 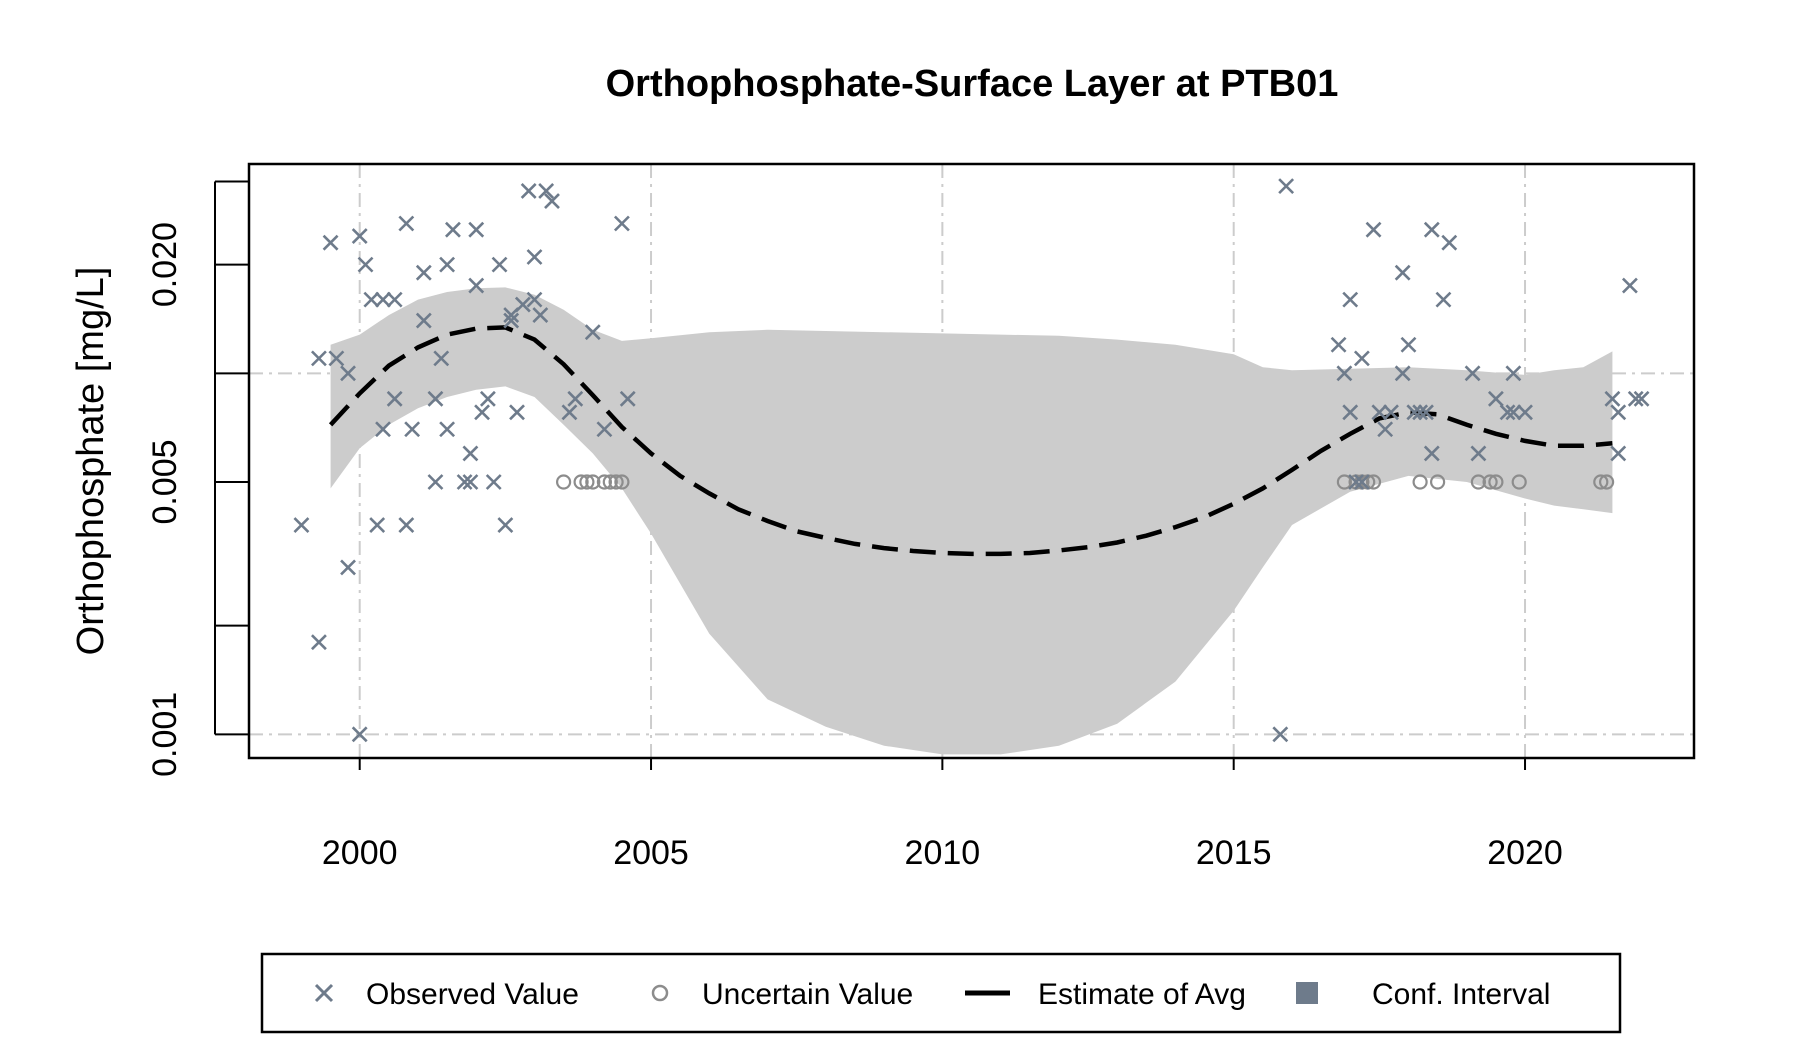 What do you see at coordinates (941, 993) in the screenshot?
I see `legend-box` at bounding box center [941, 993].